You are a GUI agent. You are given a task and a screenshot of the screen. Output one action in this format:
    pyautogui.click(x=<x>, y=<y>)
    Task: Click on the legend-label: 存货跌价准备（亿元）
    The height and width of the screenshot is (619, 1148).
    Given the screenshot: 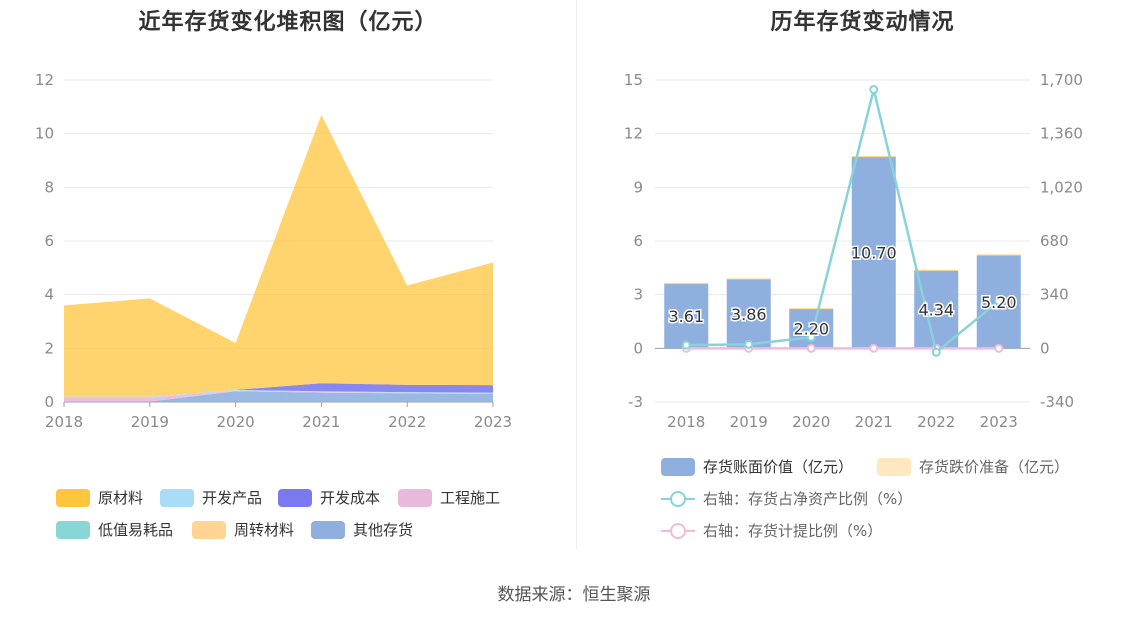 What is the action you would take?
    pyautogui.click(x=994, y=467)
    